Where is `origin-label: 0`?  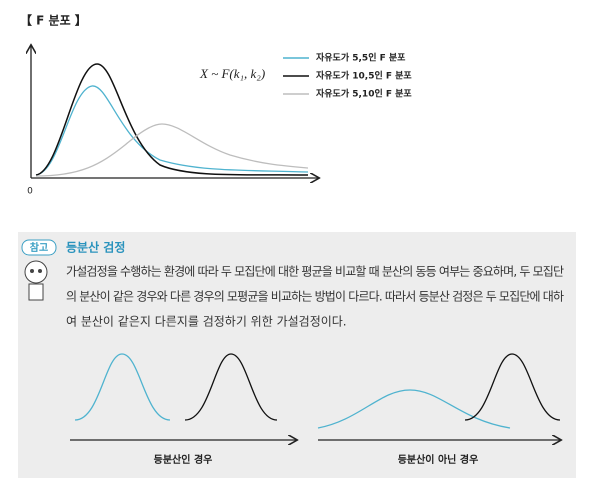
origin-label: 0 is located at coordinates (30, 192).